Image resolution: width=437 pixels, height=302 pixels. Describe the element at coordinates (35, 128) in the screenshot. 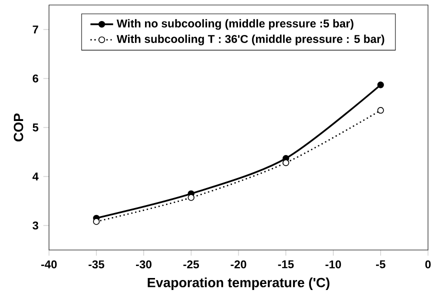

I see `y-tick-label: 5` at that location.